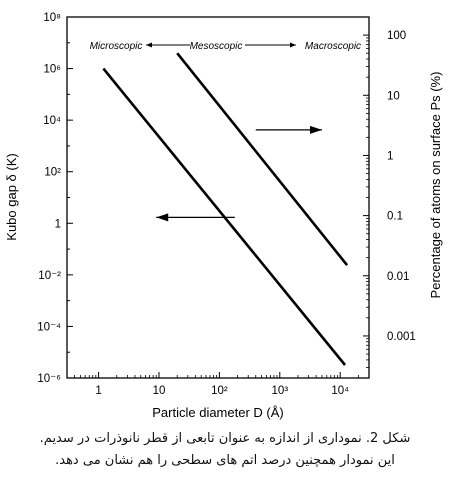  I want to click on right-y-tick-label: 1, so click(390, 156).